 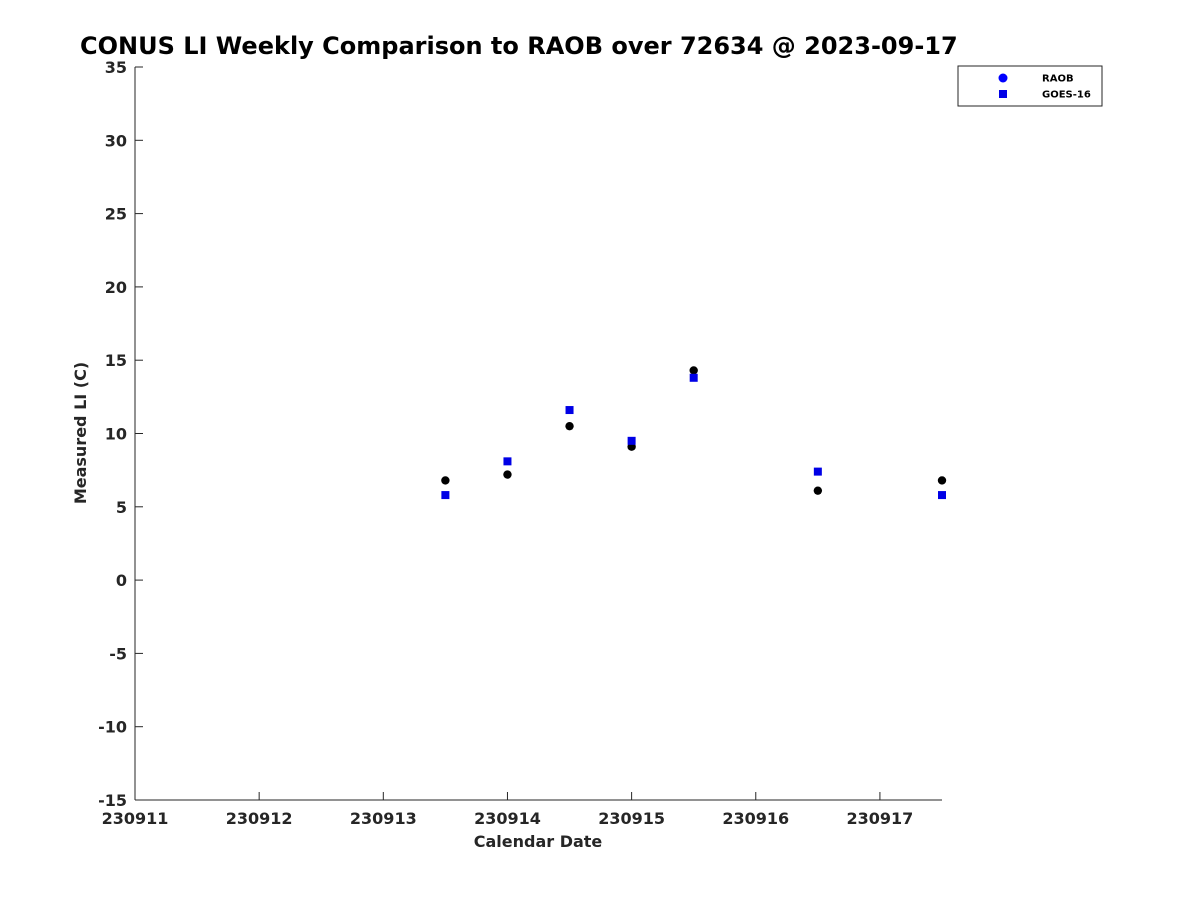 What do you see at coordinates (259, 818) in the screenshot?
I see `x-tick-label: 230912` at bounding box center [259, 818].